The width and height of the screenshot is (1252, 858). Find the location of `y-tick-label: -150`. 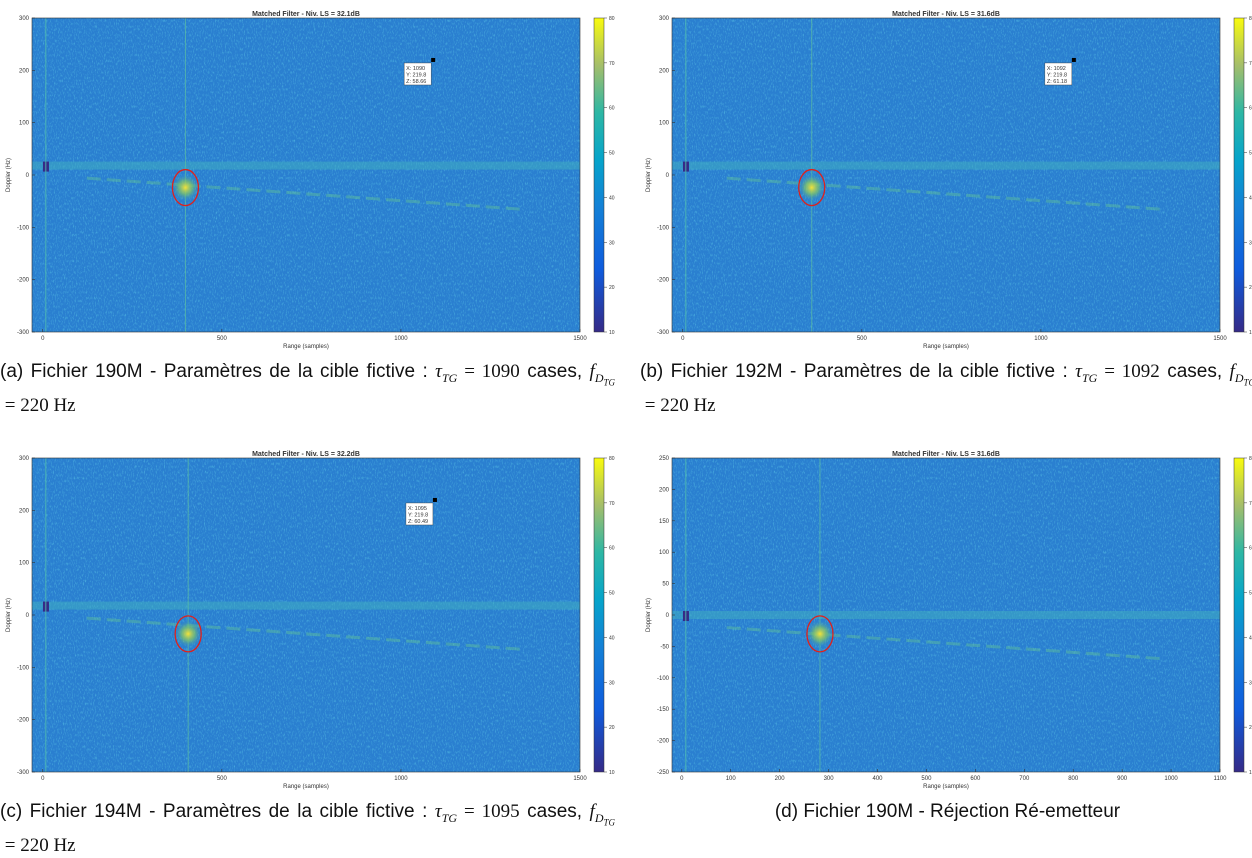

y-tick-label: -150 is located at coordinates (663, 710).